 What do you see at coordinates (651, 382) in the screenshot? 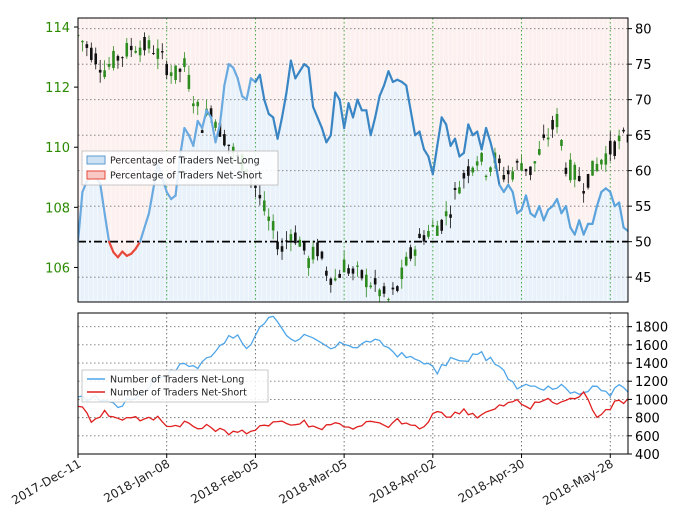
I see `bottom-axis-tick-label: 1200` at bounding box center [651, 382].